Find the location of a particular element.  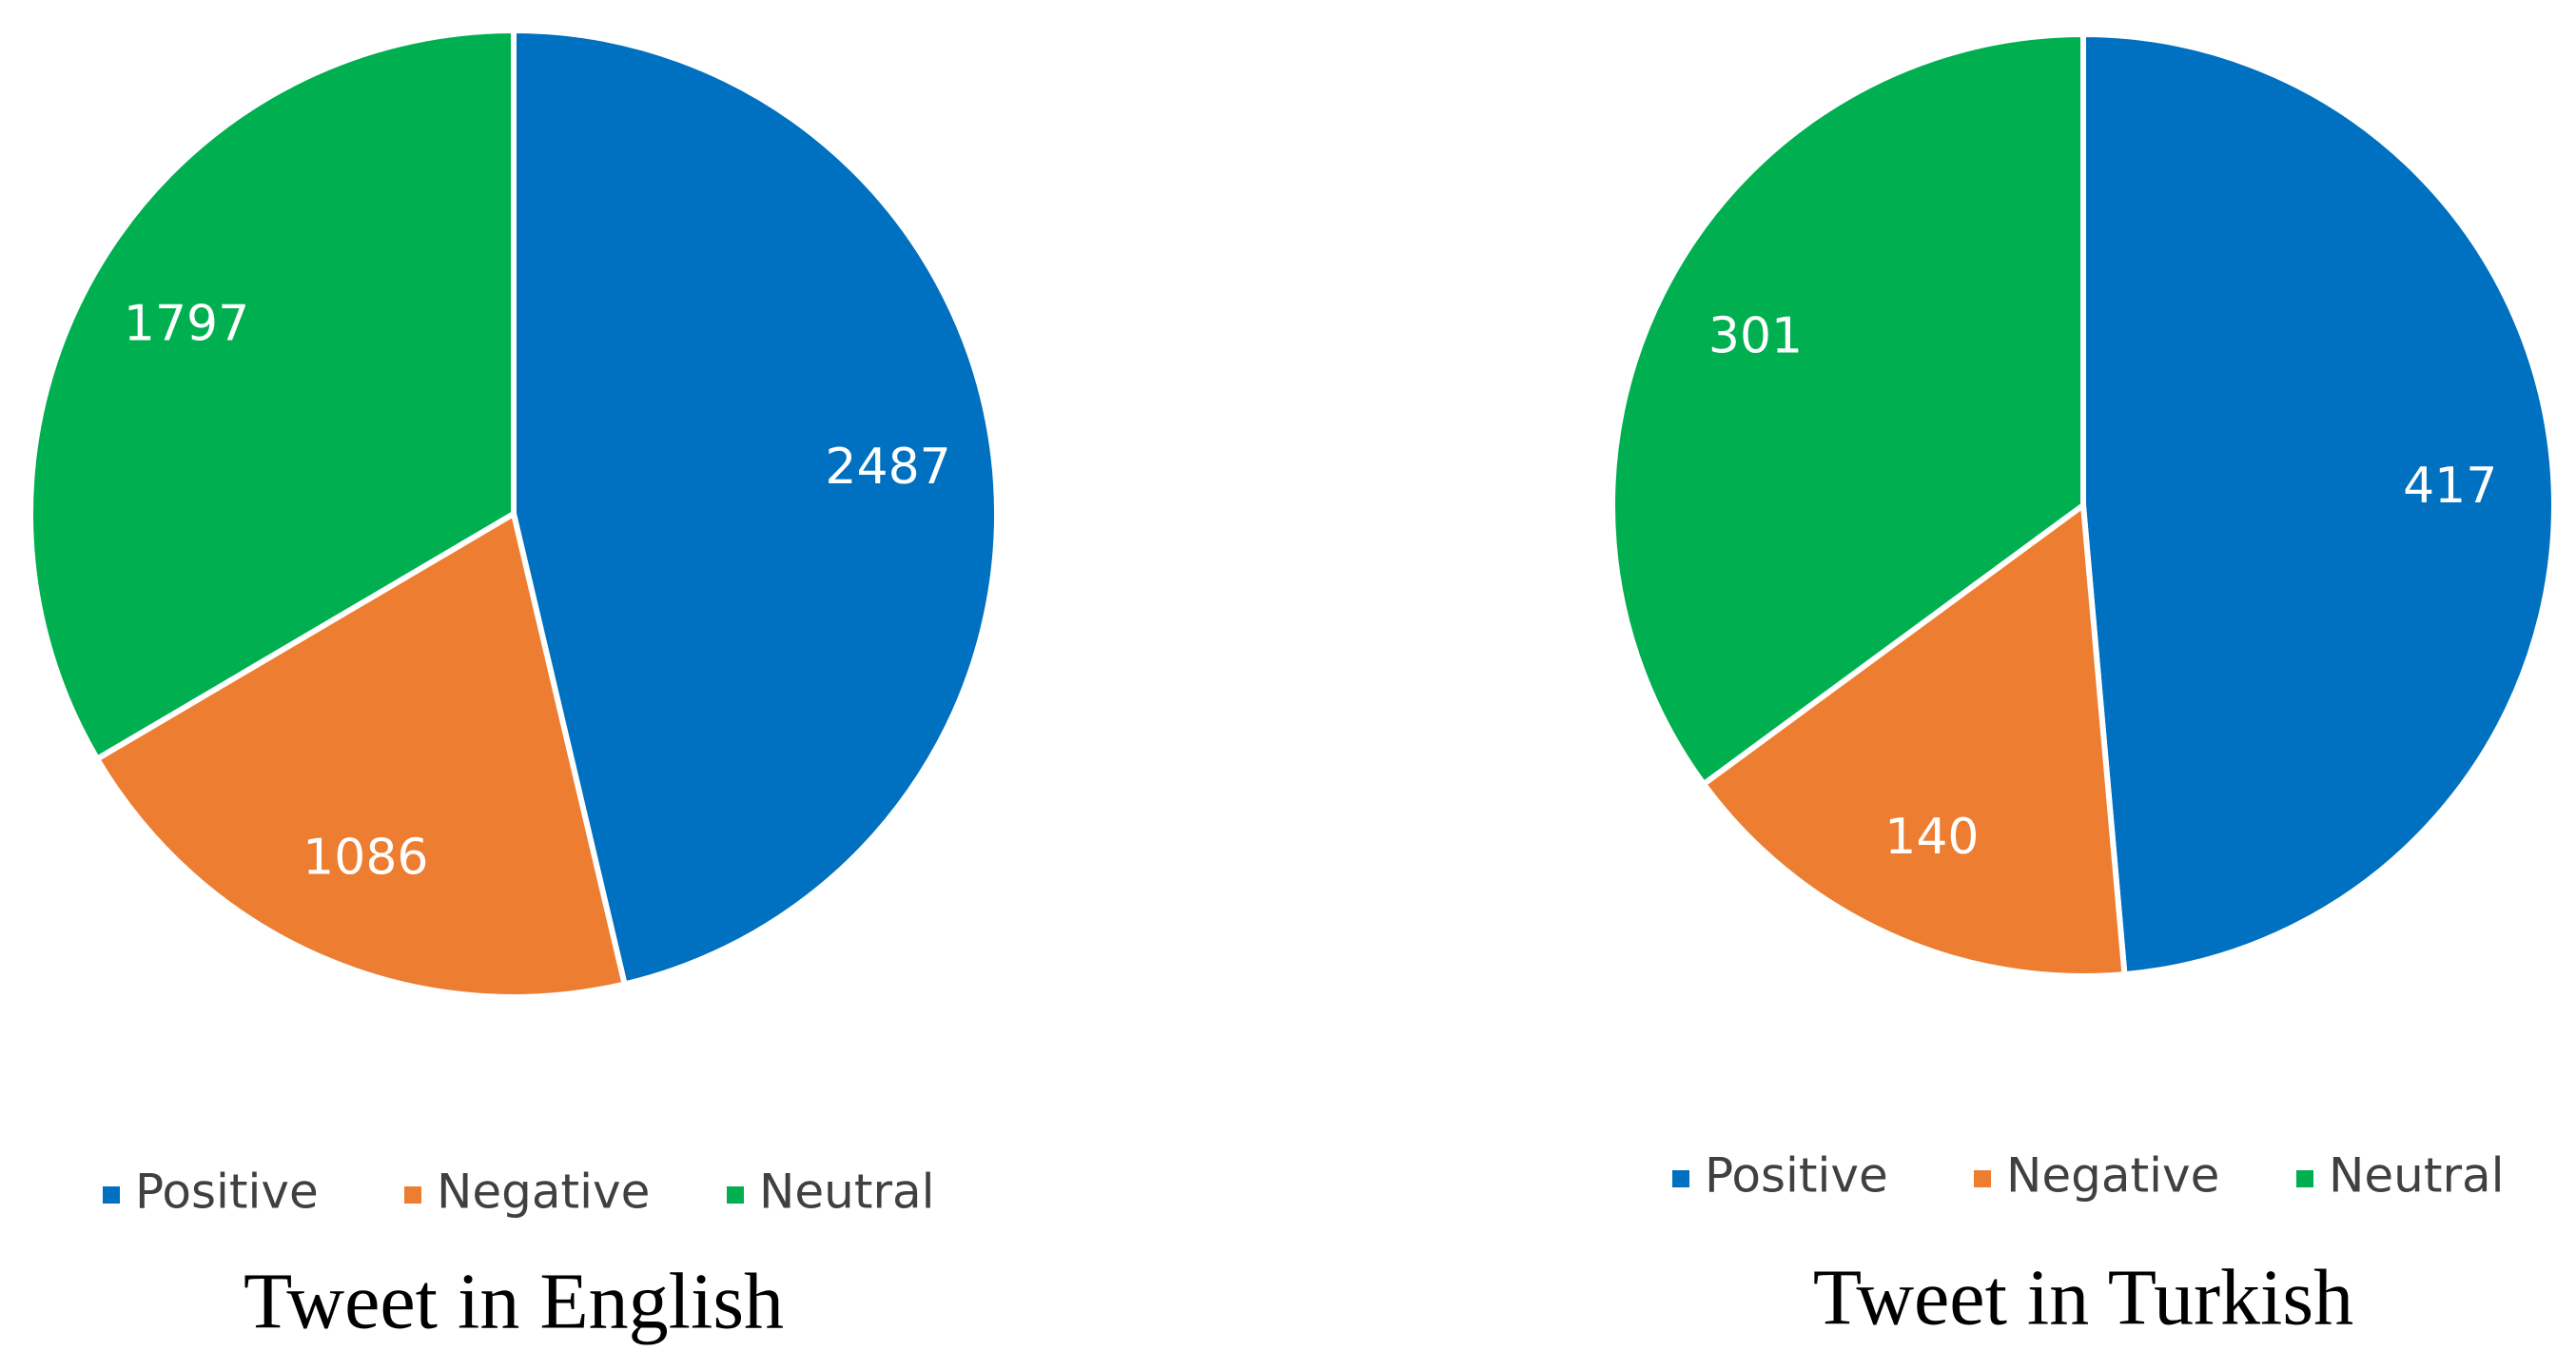

data-label: 1086 is located at coordinates (365, 857).